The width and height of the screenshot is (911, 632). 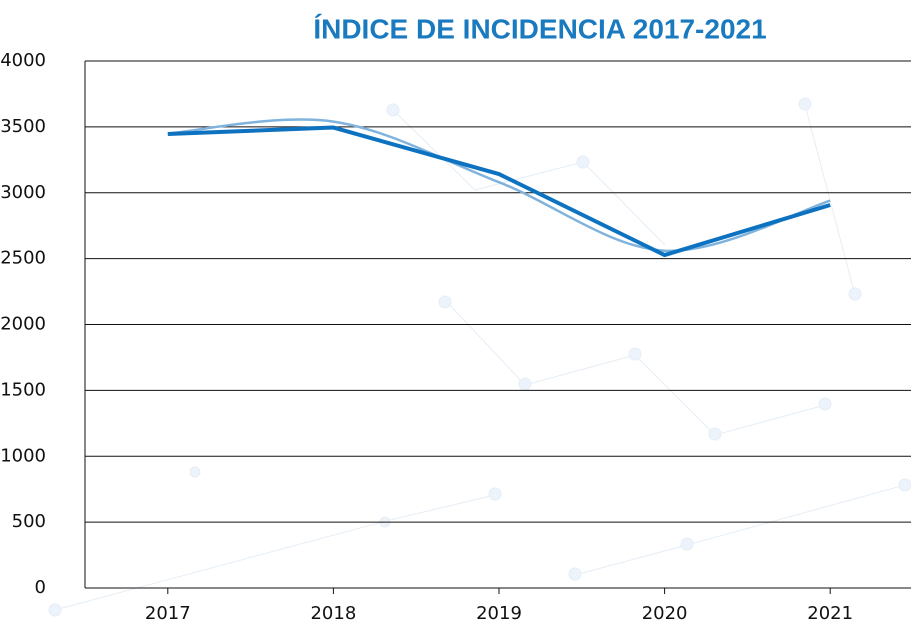 I want to click on y-tick-label: 2500, so click(x=23, y=258).